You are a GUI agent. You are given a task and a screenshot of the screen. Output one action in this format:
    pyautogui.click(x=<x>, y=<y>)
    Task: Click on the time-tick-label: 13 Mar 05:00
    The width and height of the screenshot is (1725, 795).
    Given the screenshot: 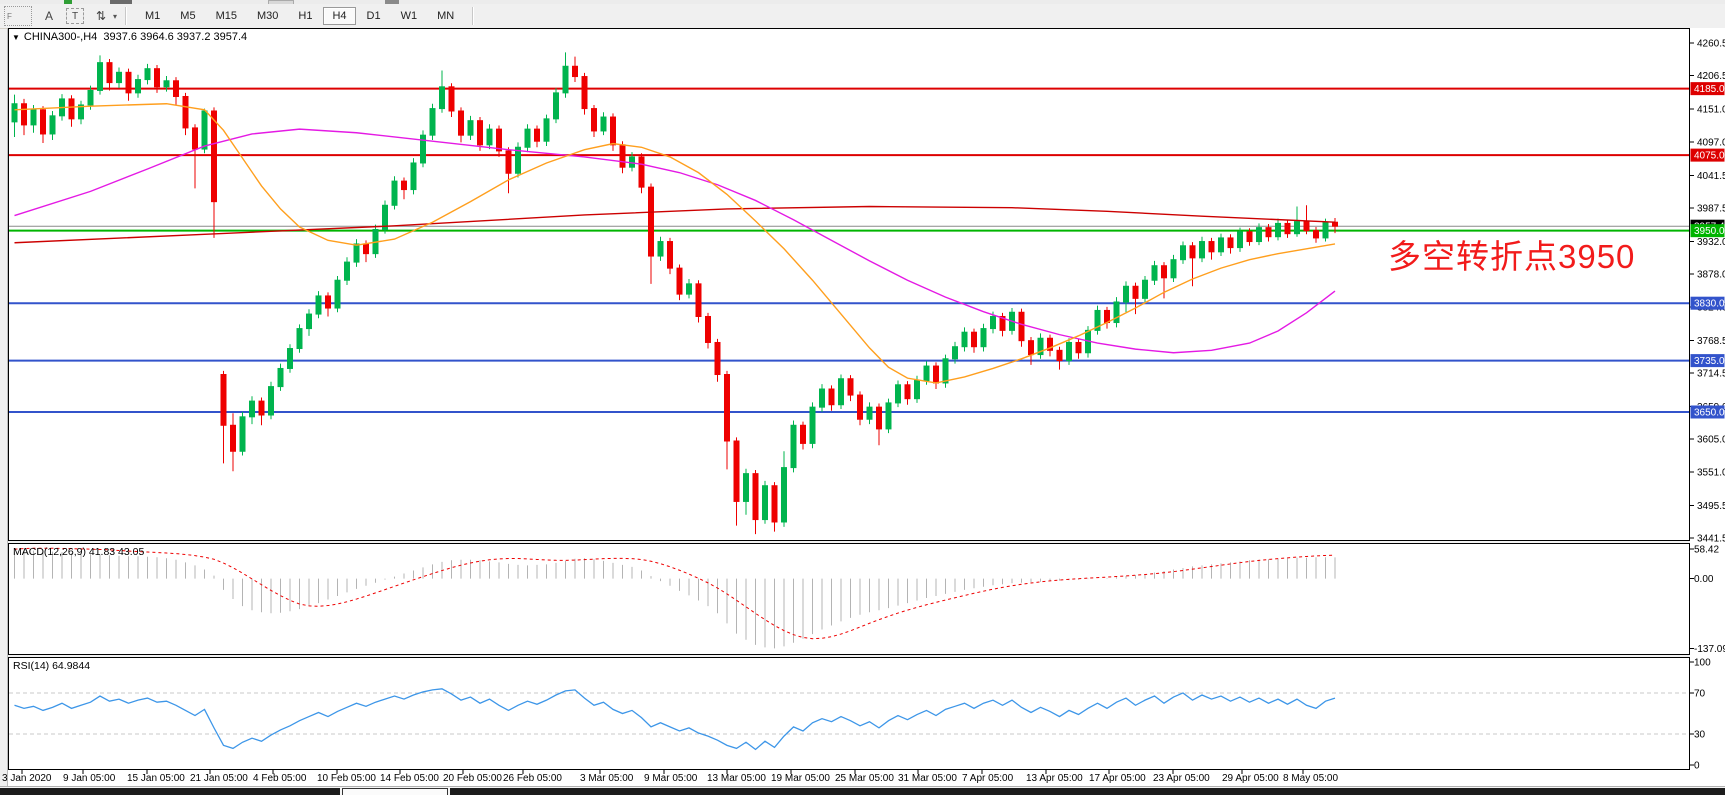 What is the action you would take?
    pyautogui.click(x=736, y=778)
    